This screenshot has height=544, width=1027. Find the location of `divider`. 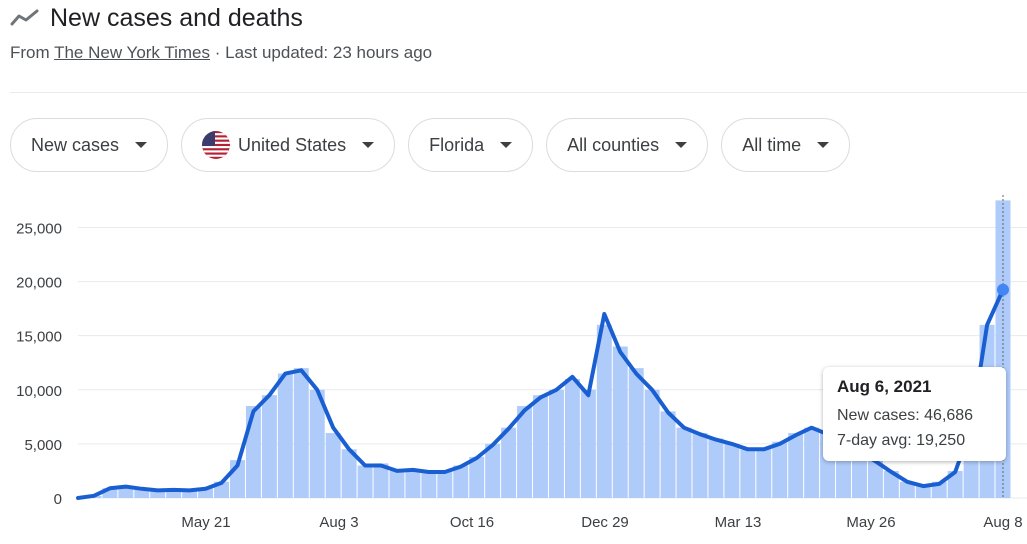

divider is located at coordinates (518, 92).